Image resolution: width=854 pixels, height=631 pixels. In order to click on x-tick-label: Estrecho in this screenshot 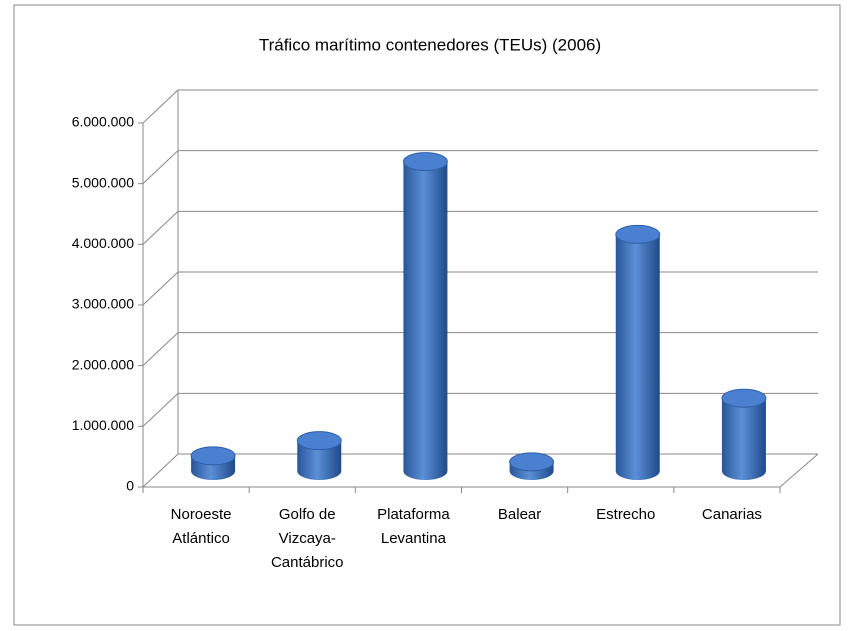, I will do `click(626, 514)`.